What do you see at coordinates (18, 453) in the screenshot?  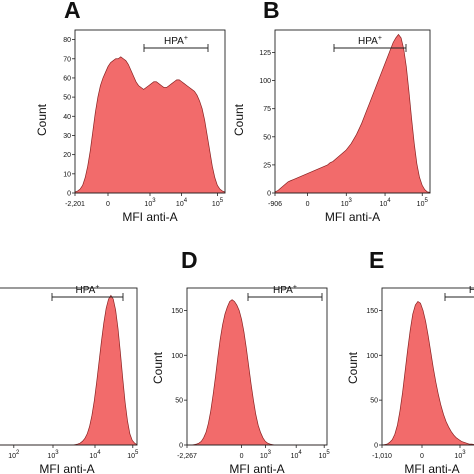 I see `tick-exponent: 2` at bounding box center [18, 453].